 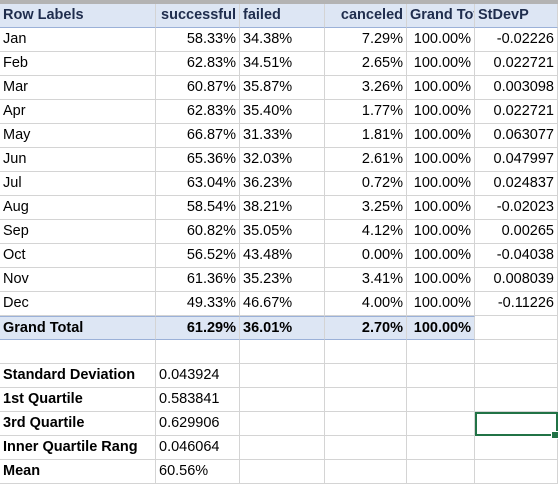 What do you see at coordinates (78, 280) in the screenshot?
I see `row-label: Nov` at bounding box center [78, 280].